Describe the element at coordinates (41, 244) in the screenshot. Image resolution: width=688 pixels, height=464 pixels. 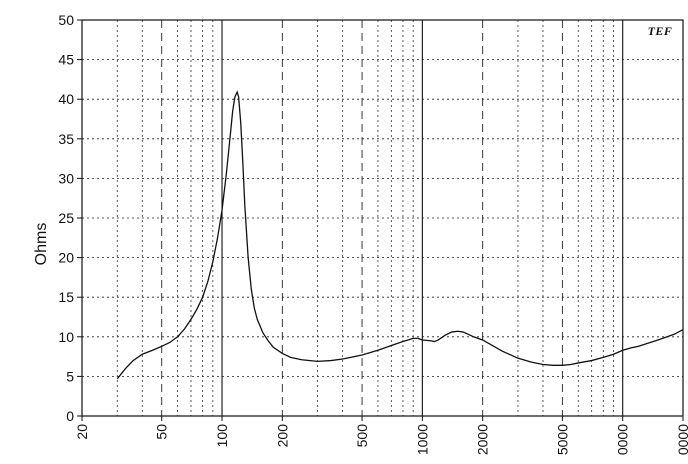
I see `y-axis-label: Ohms` at that location.